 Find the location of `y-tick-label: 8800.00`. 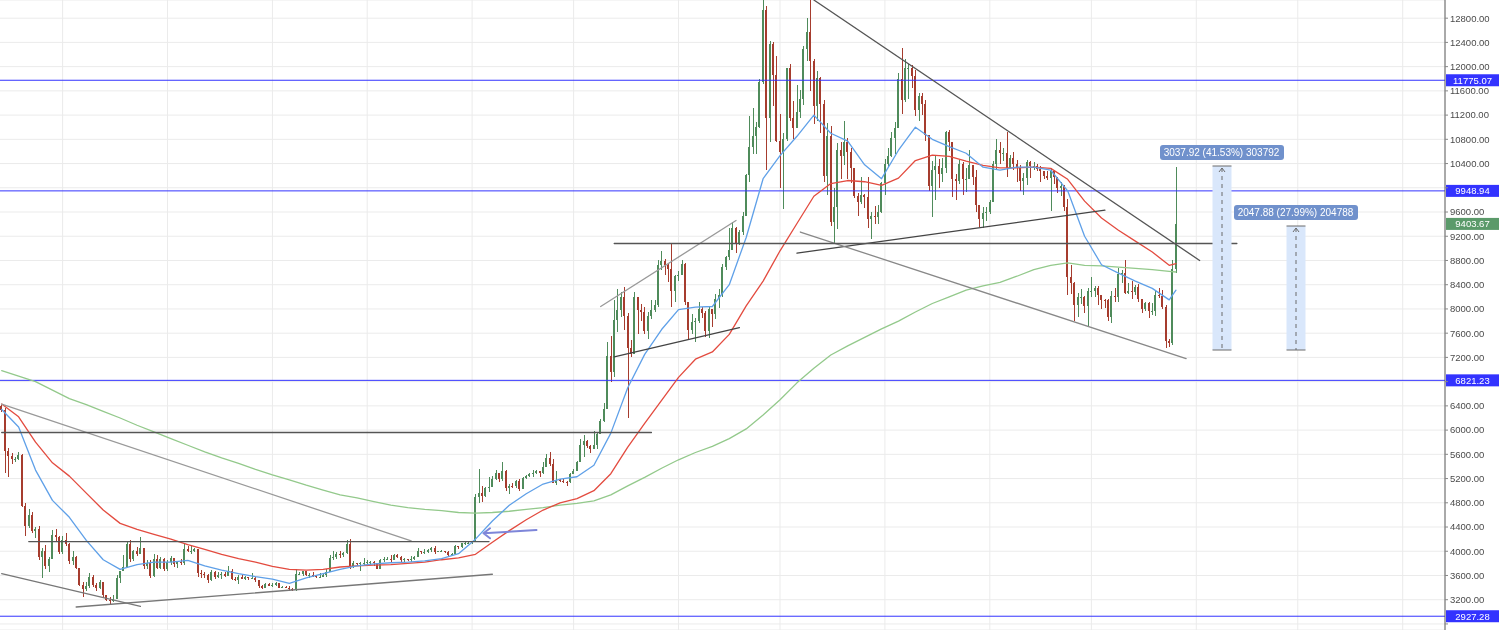

y-tick-label: 8800.00 is located at coordinates (1467, 260).